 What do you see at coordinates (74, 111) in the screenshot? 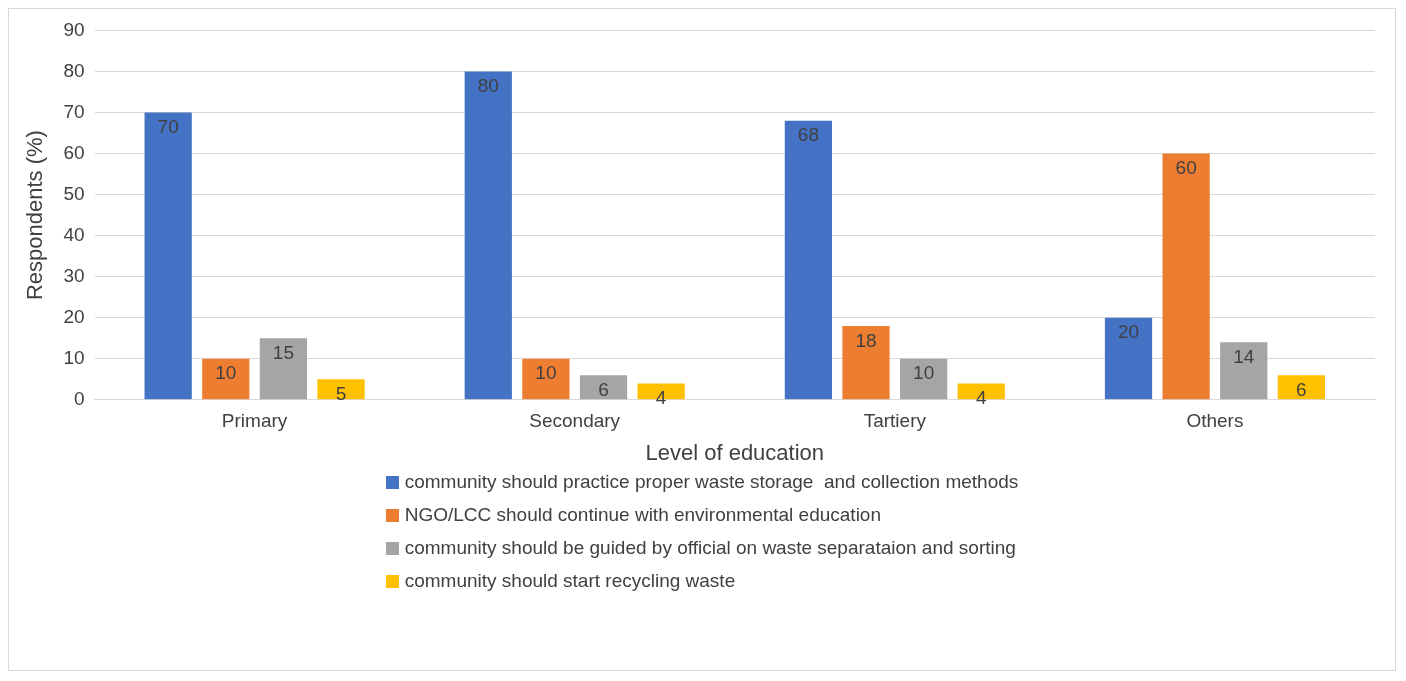
I see `y-tick-label: 70` at bounding box center [74, 111].